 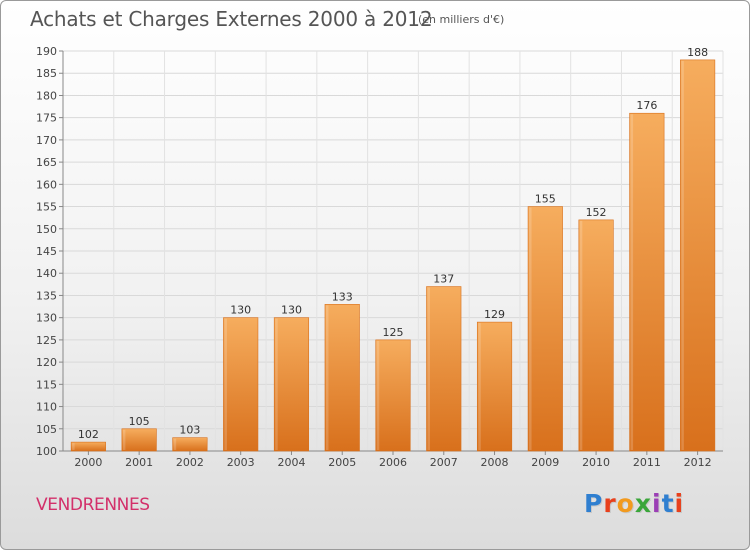 What do you see at coordinates (46, 162) in the screenshot?
I see `y-tick-label: 165` at bounding box center [46, 162].